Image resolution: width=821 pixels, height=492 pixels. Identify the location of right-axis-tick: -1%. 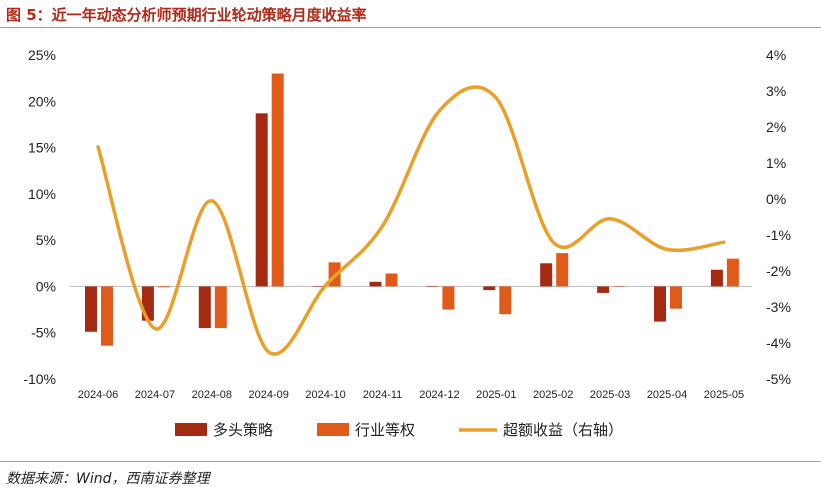
(778, 235).